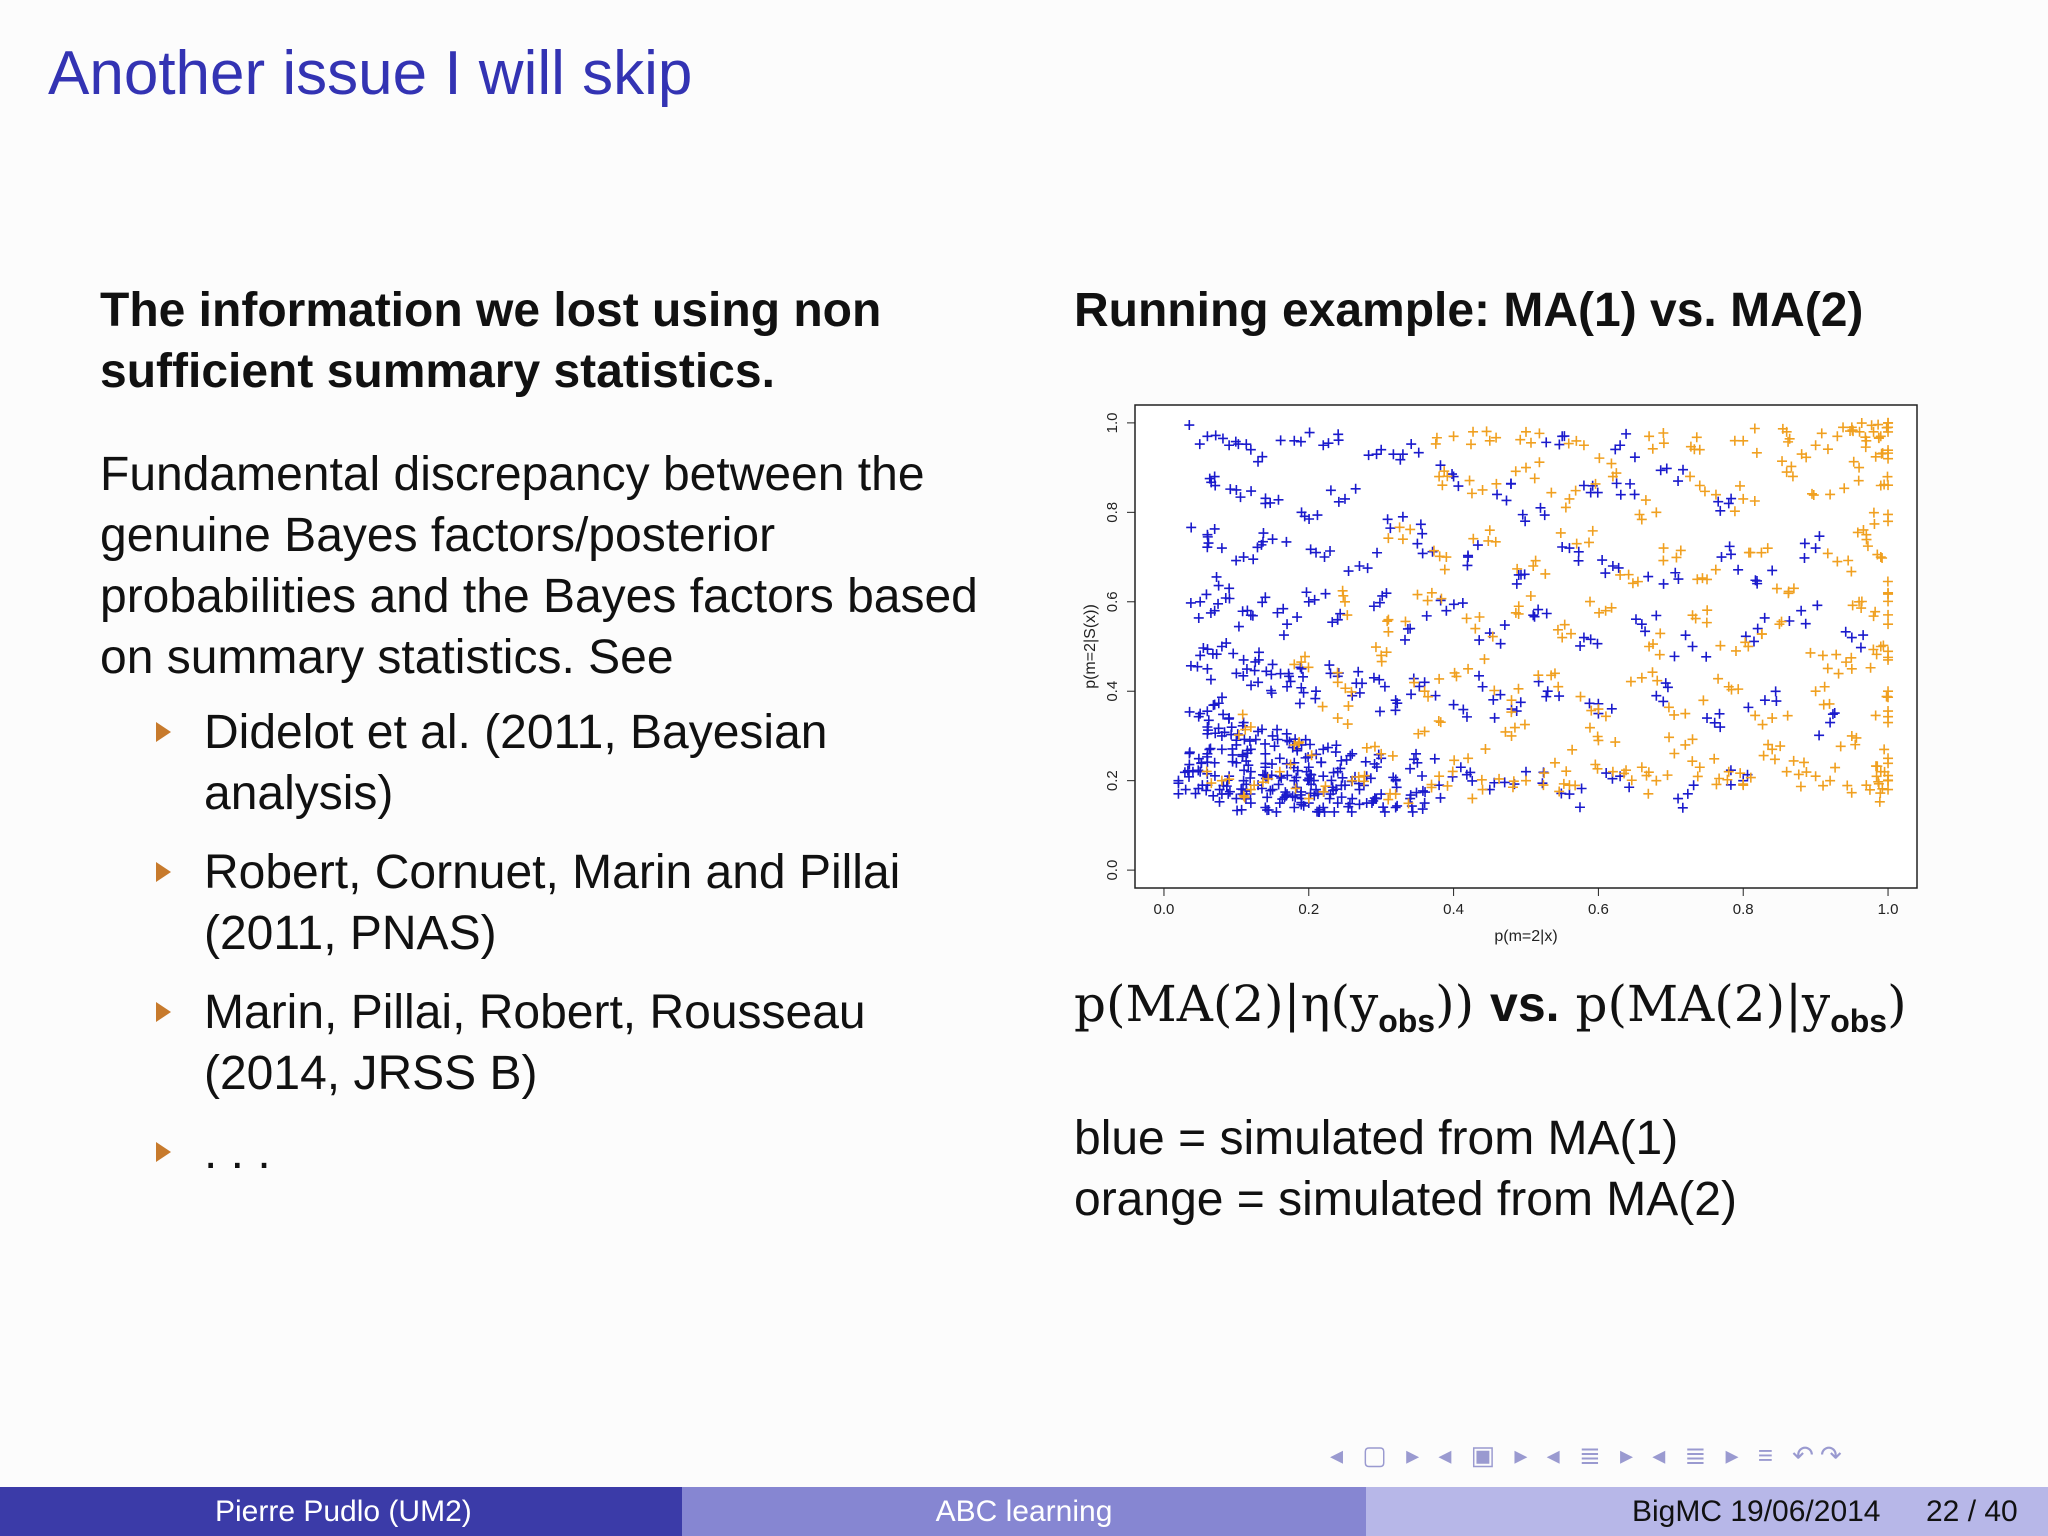 The height and width of the screenshot is (1536, 2048). Describe the element at coordinates (1112, 691) in the screenshot. I see `y-tick-label: 0.4` at that location.